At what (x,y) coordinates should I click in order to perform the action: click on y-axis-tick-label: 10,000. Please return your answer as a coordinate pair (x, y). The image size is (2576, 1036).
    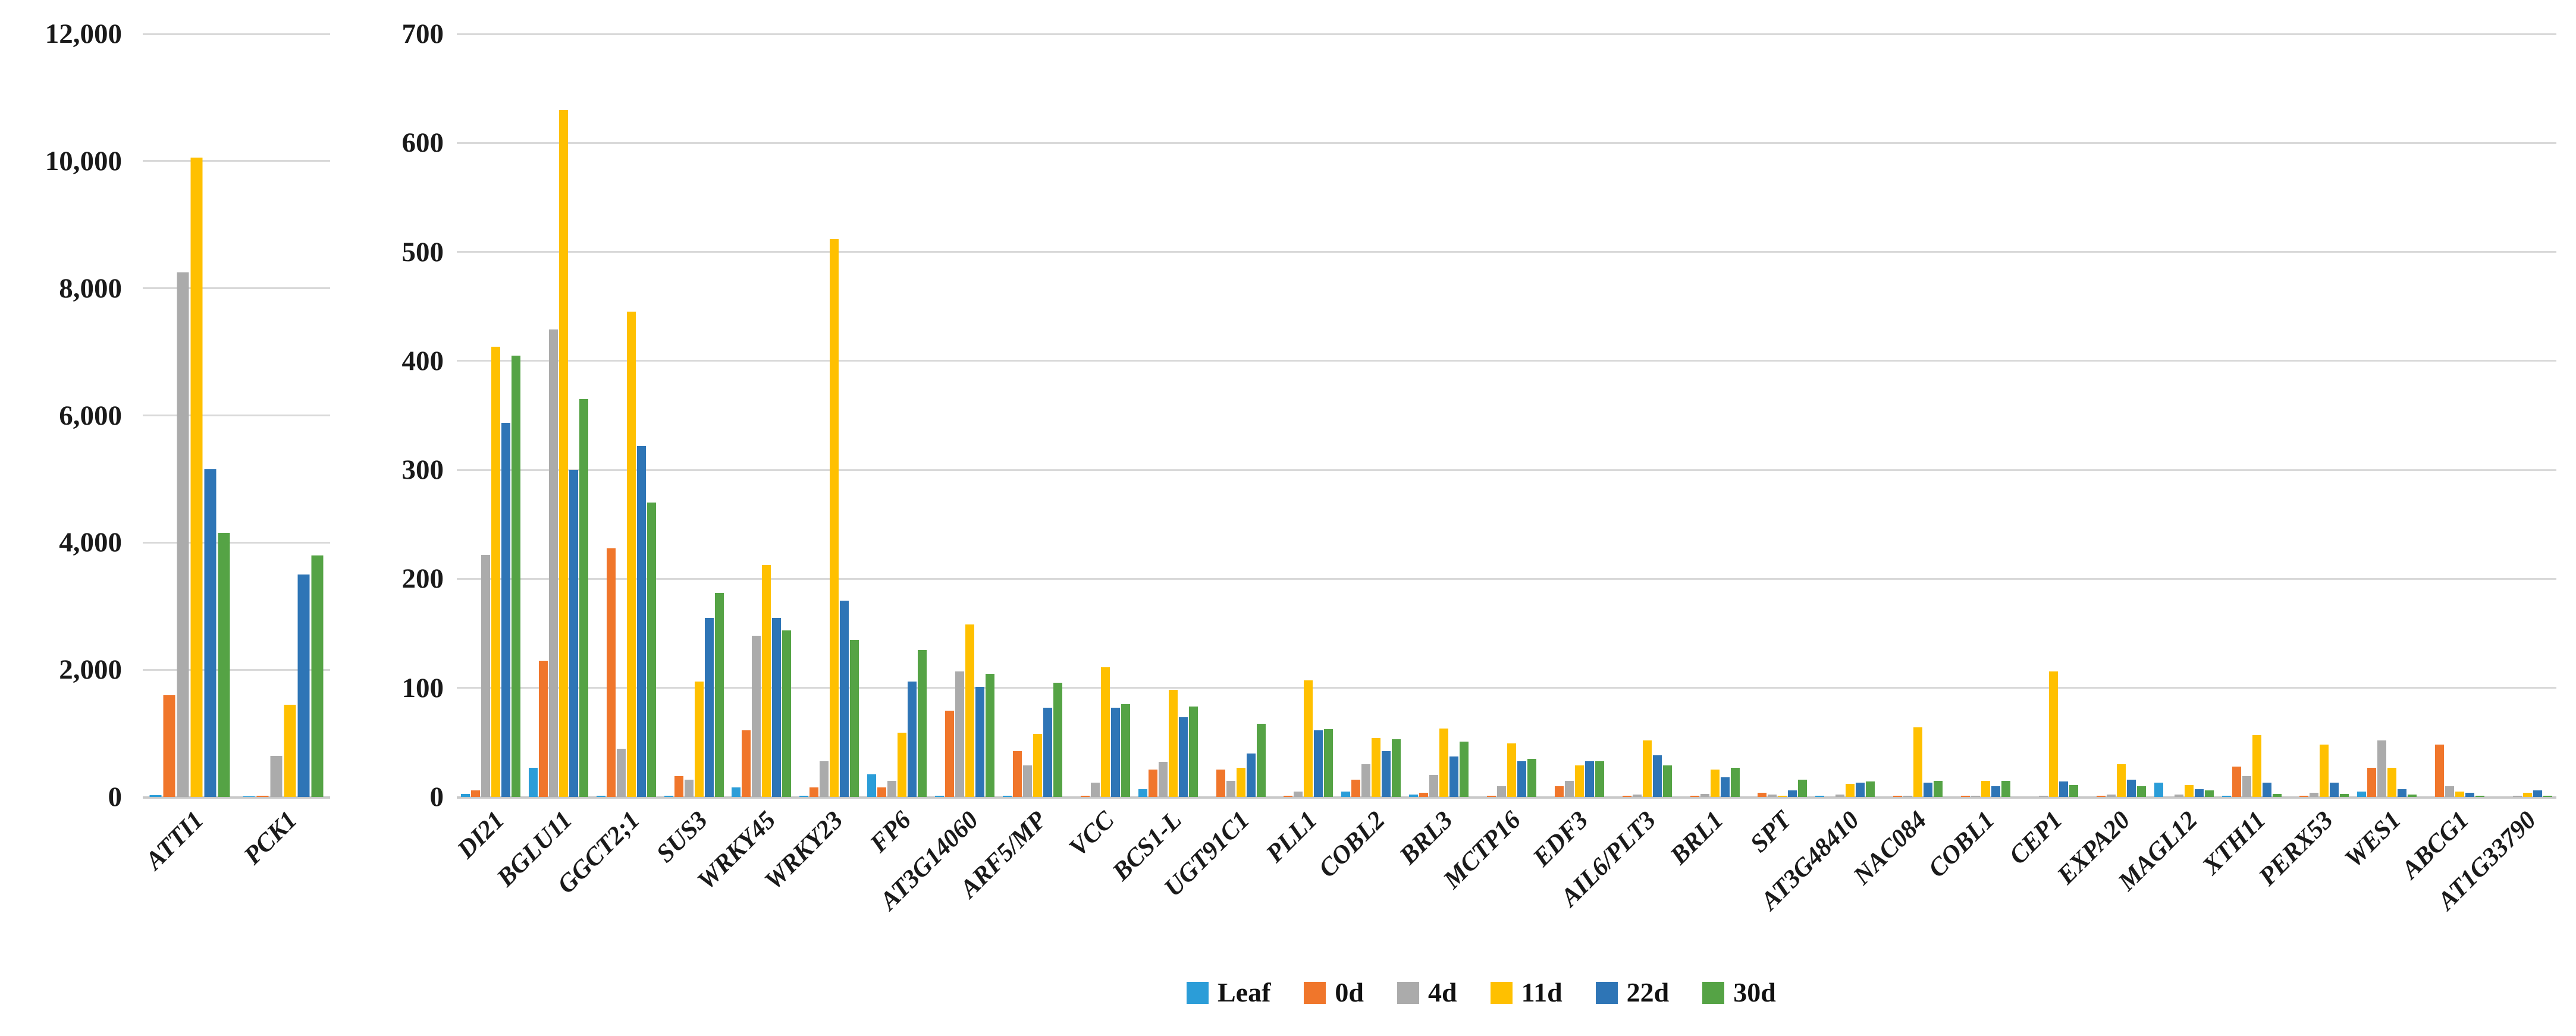
    Looking at the image, I should click on (83, 161).